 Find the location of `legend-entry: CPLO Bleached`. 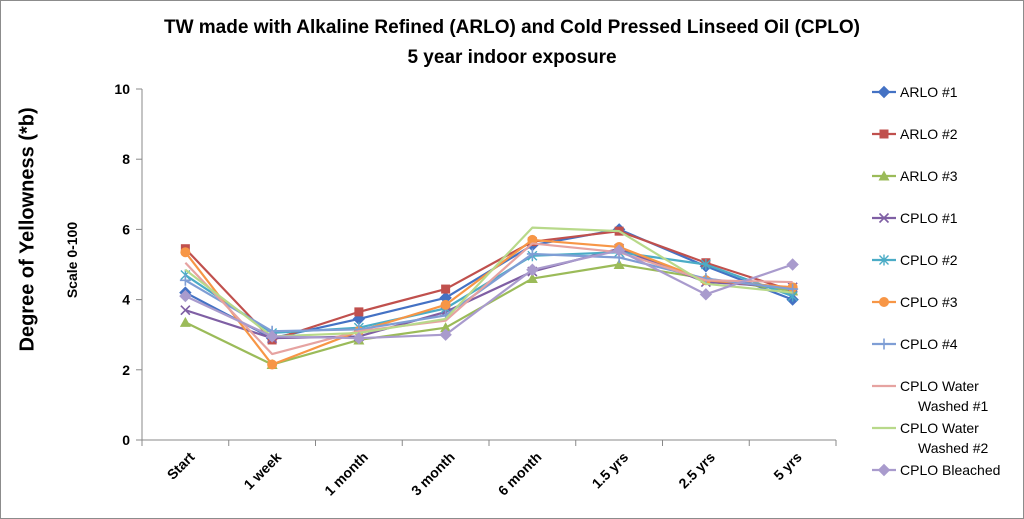

legend-entry: CPLO Bleached is located at coordinates (936, 470).